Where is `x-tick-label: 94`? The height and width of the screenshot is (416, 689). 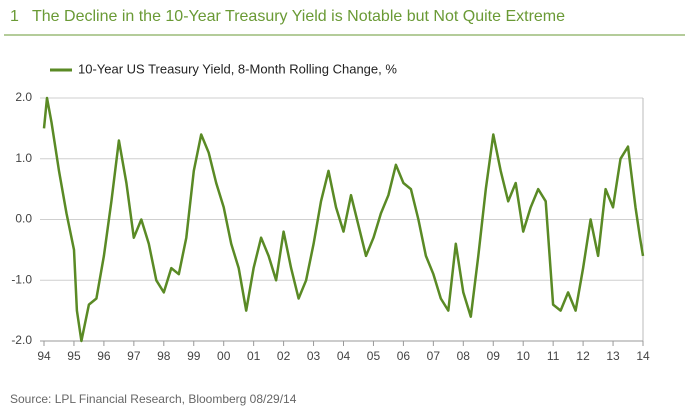 x-tick-label: 94 is located at coordinates (44, 356).